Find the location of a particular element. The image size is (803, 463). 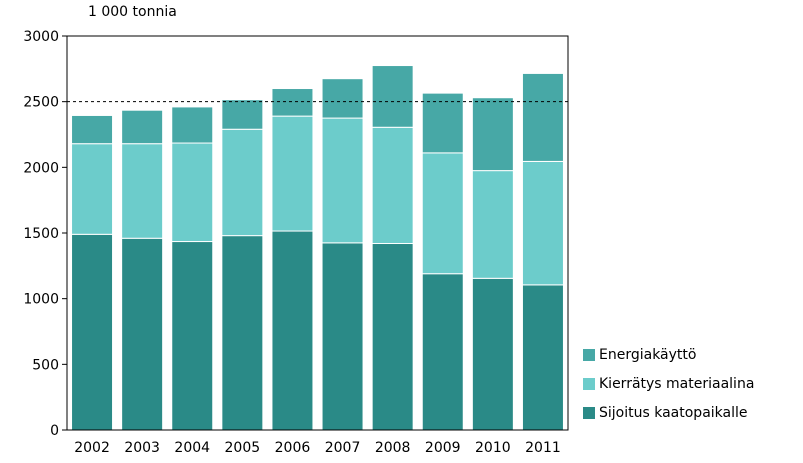

bar-sijoitus-kaatopaikalle-2008 is located at coordinates (392, 337).